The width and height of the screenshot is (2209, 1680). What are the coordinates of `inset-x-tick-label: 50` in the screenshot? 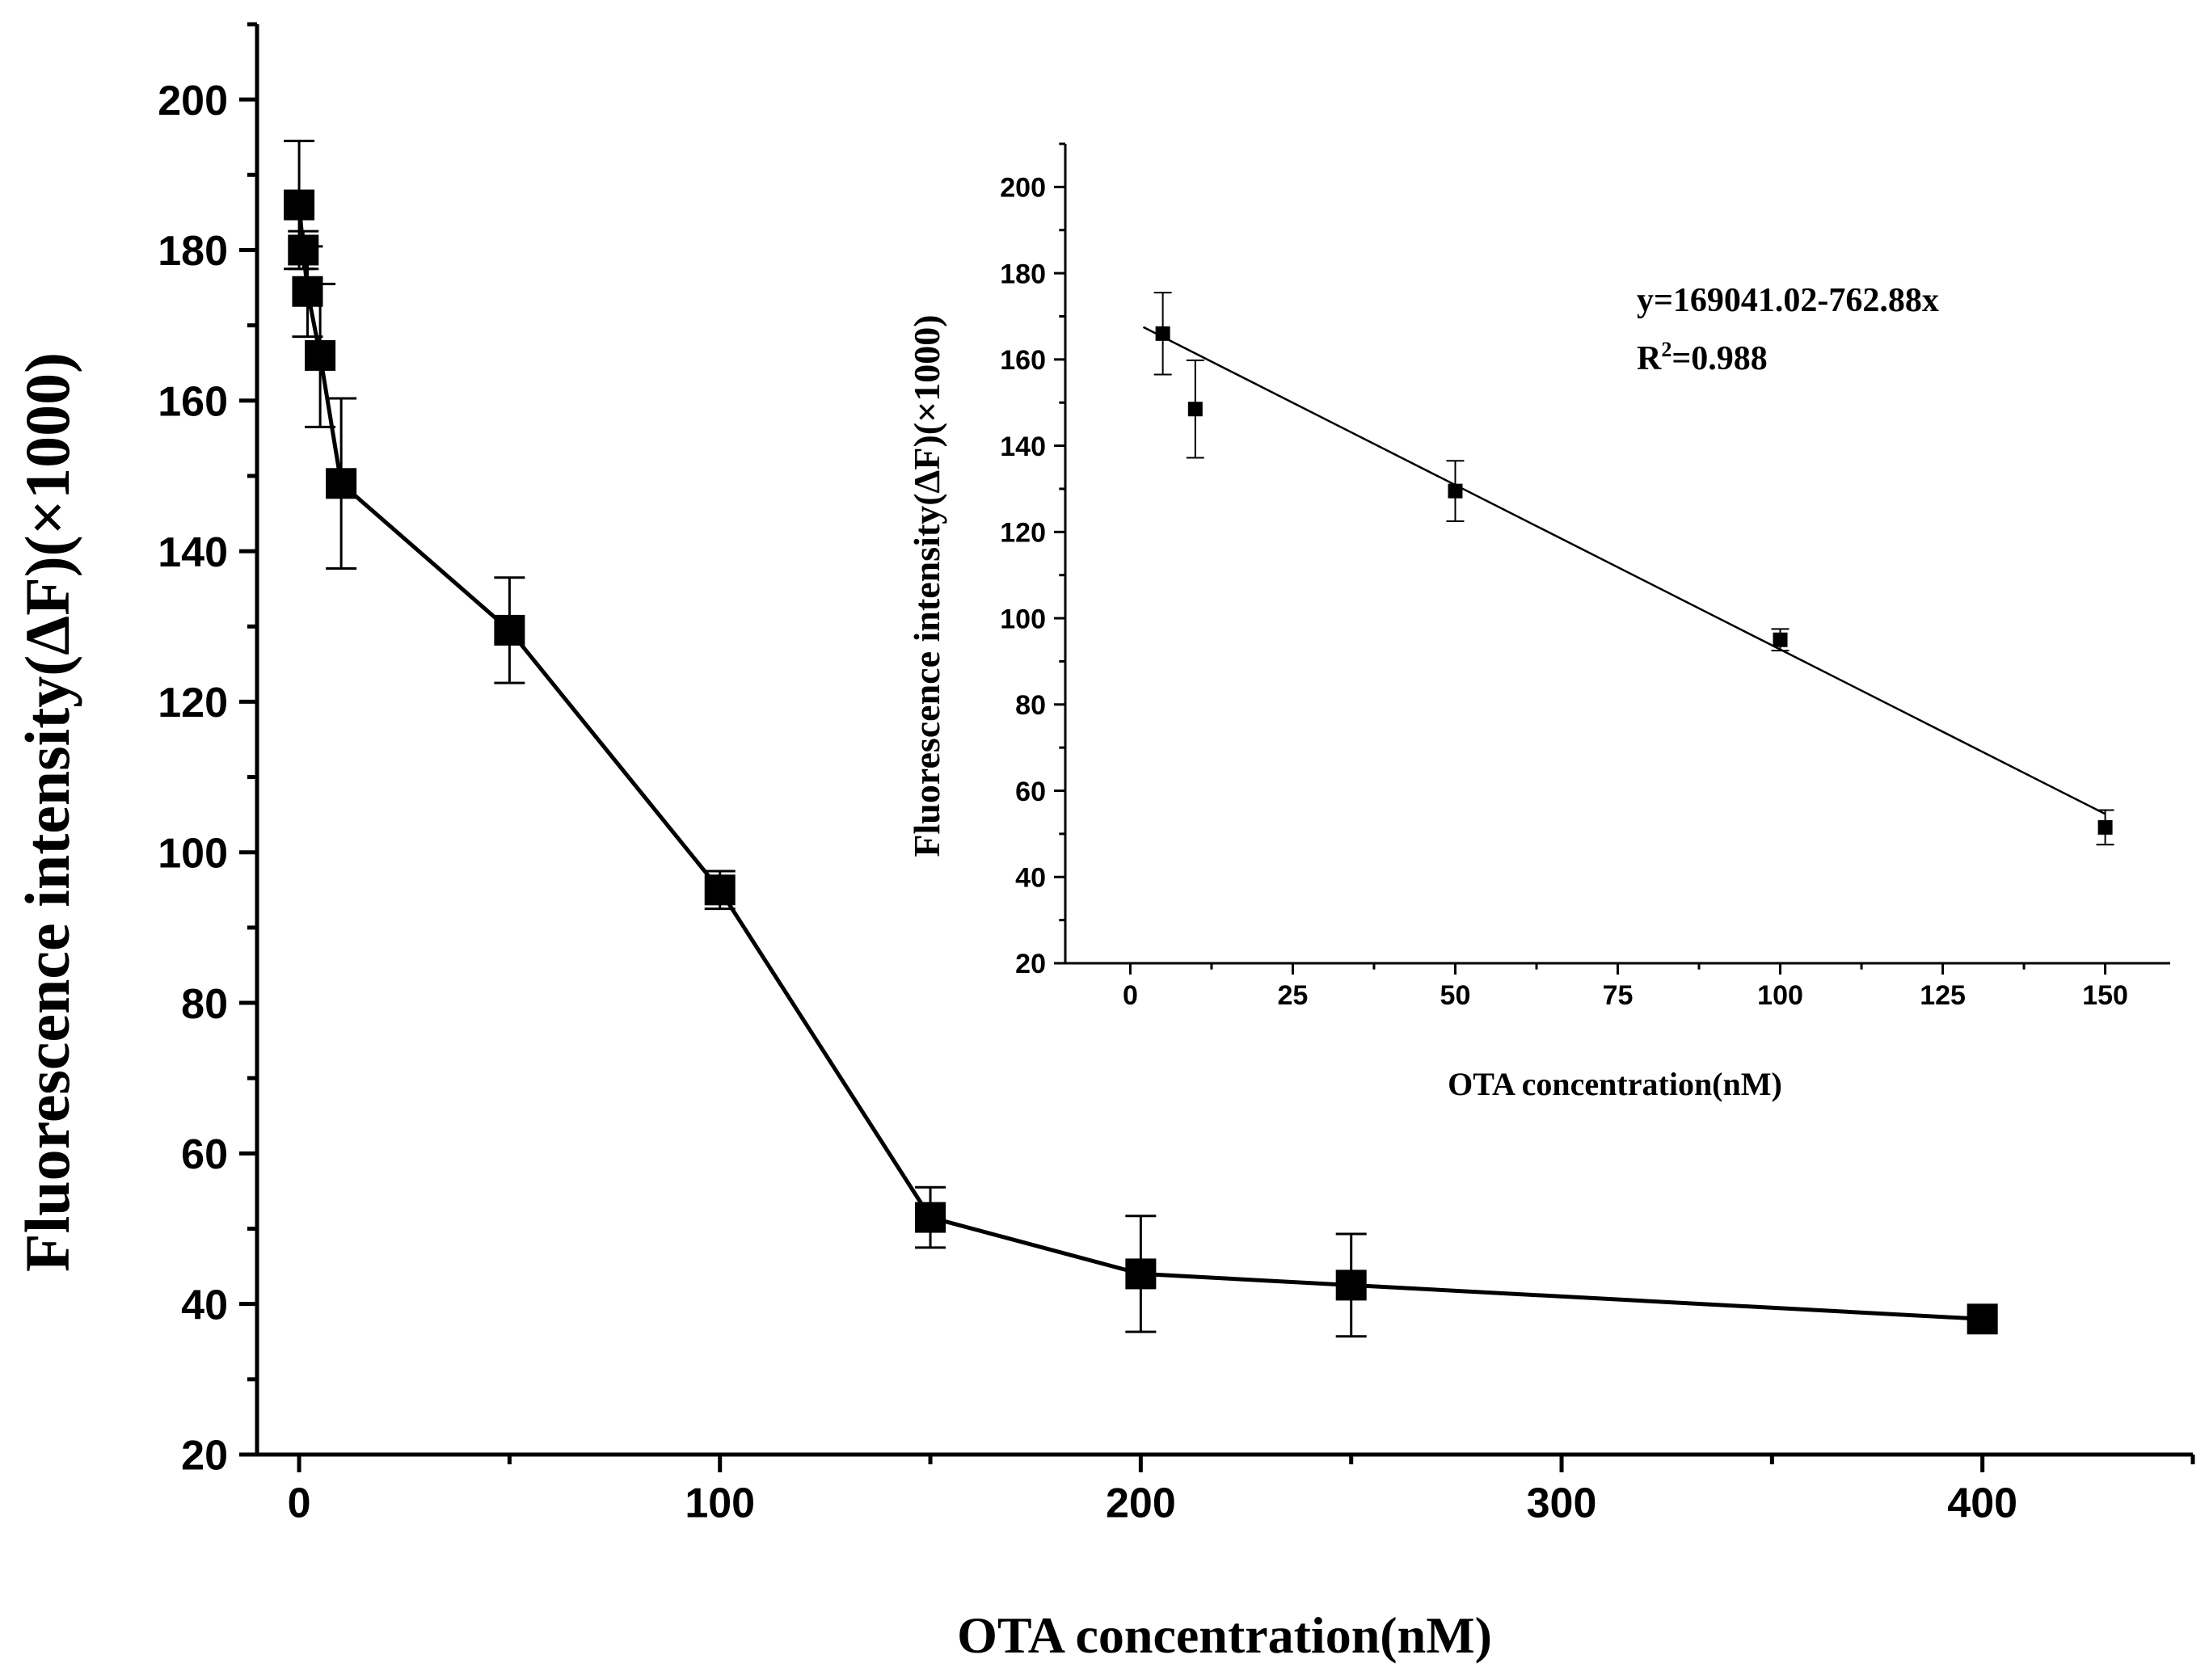 It's located at (1455, 995).